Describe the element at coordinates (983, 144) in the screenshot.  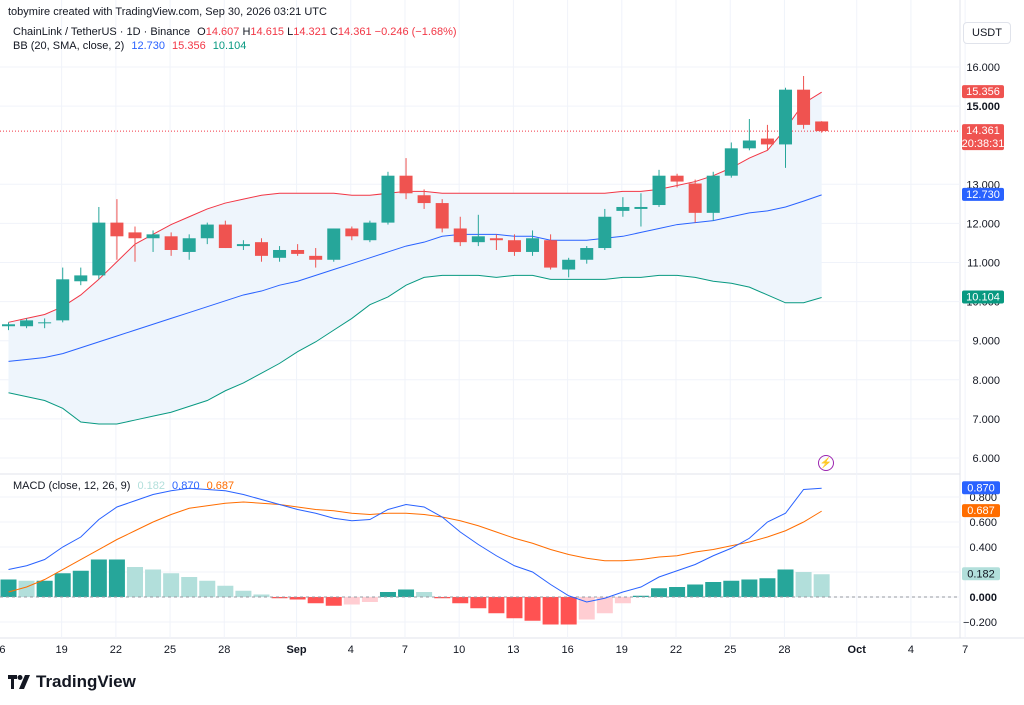
I see `last-price-tag: 20:38:31` at that location.